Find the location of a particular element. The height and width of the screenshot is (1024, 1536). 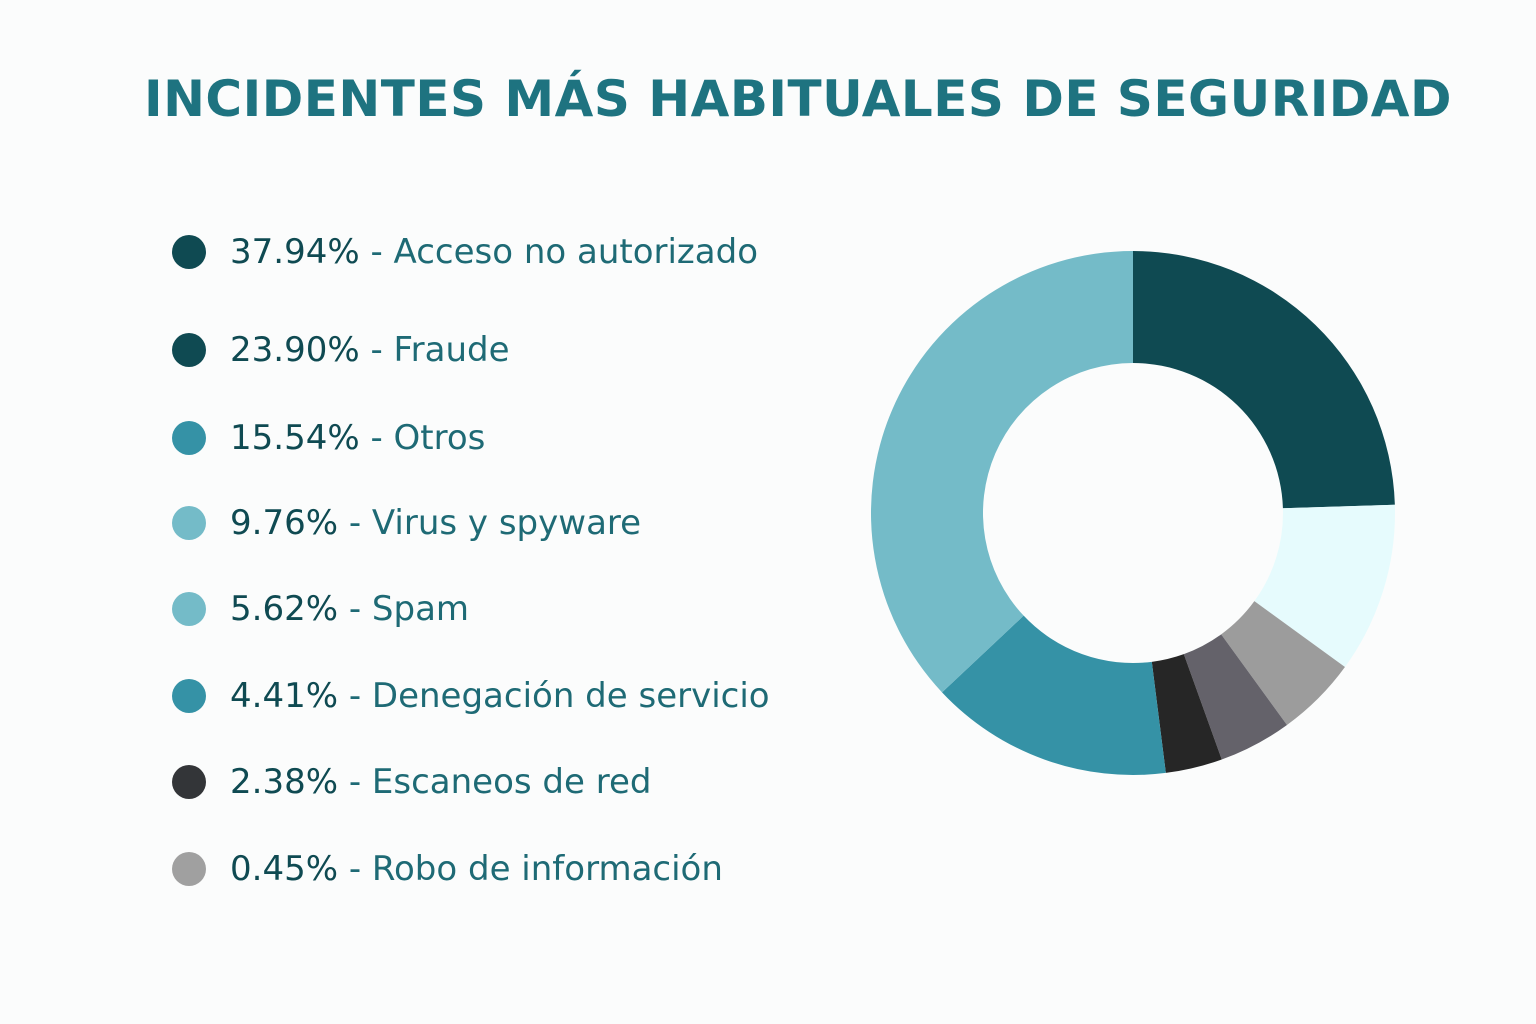

legend-item-spam: 5.62% - Spam is located at coordinates (320, 609).